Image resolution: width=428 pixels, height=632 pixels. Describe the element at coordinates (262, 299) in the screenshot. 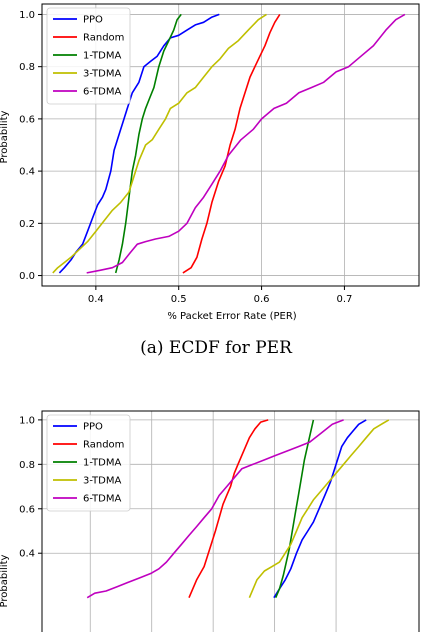

I see `x-tick-label: 0.6` at that location.